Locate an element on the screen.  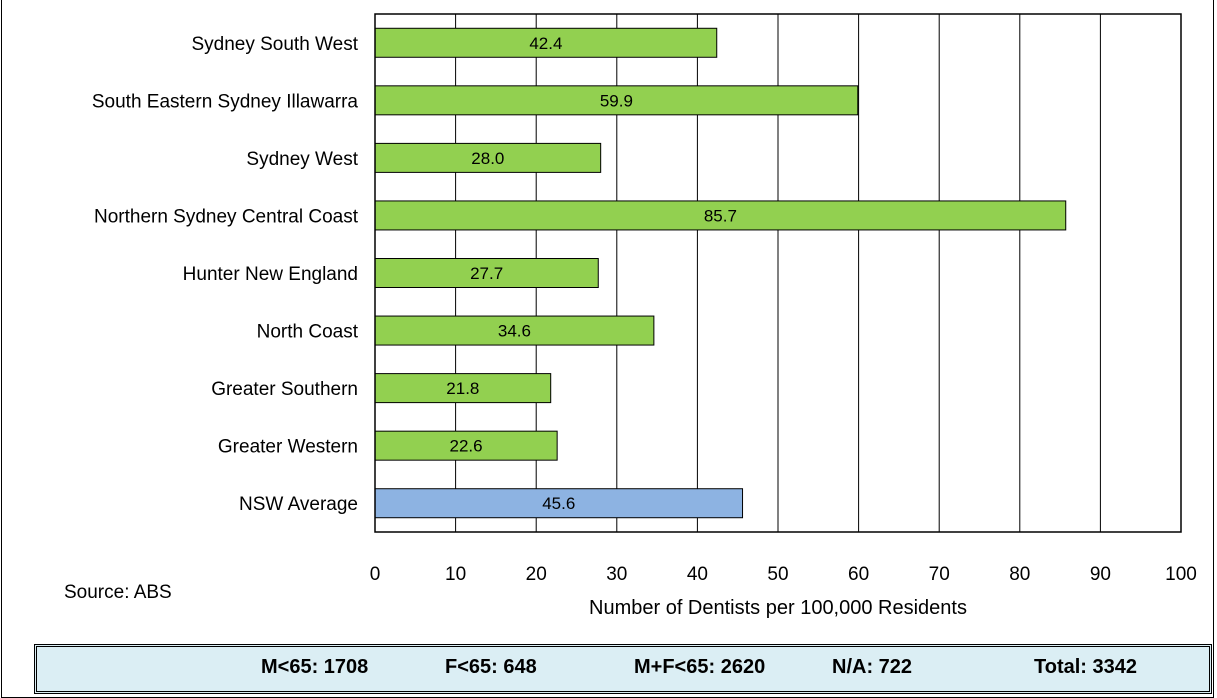
stat-not-available: N/A: 722 is located at coordinates (872, 667).